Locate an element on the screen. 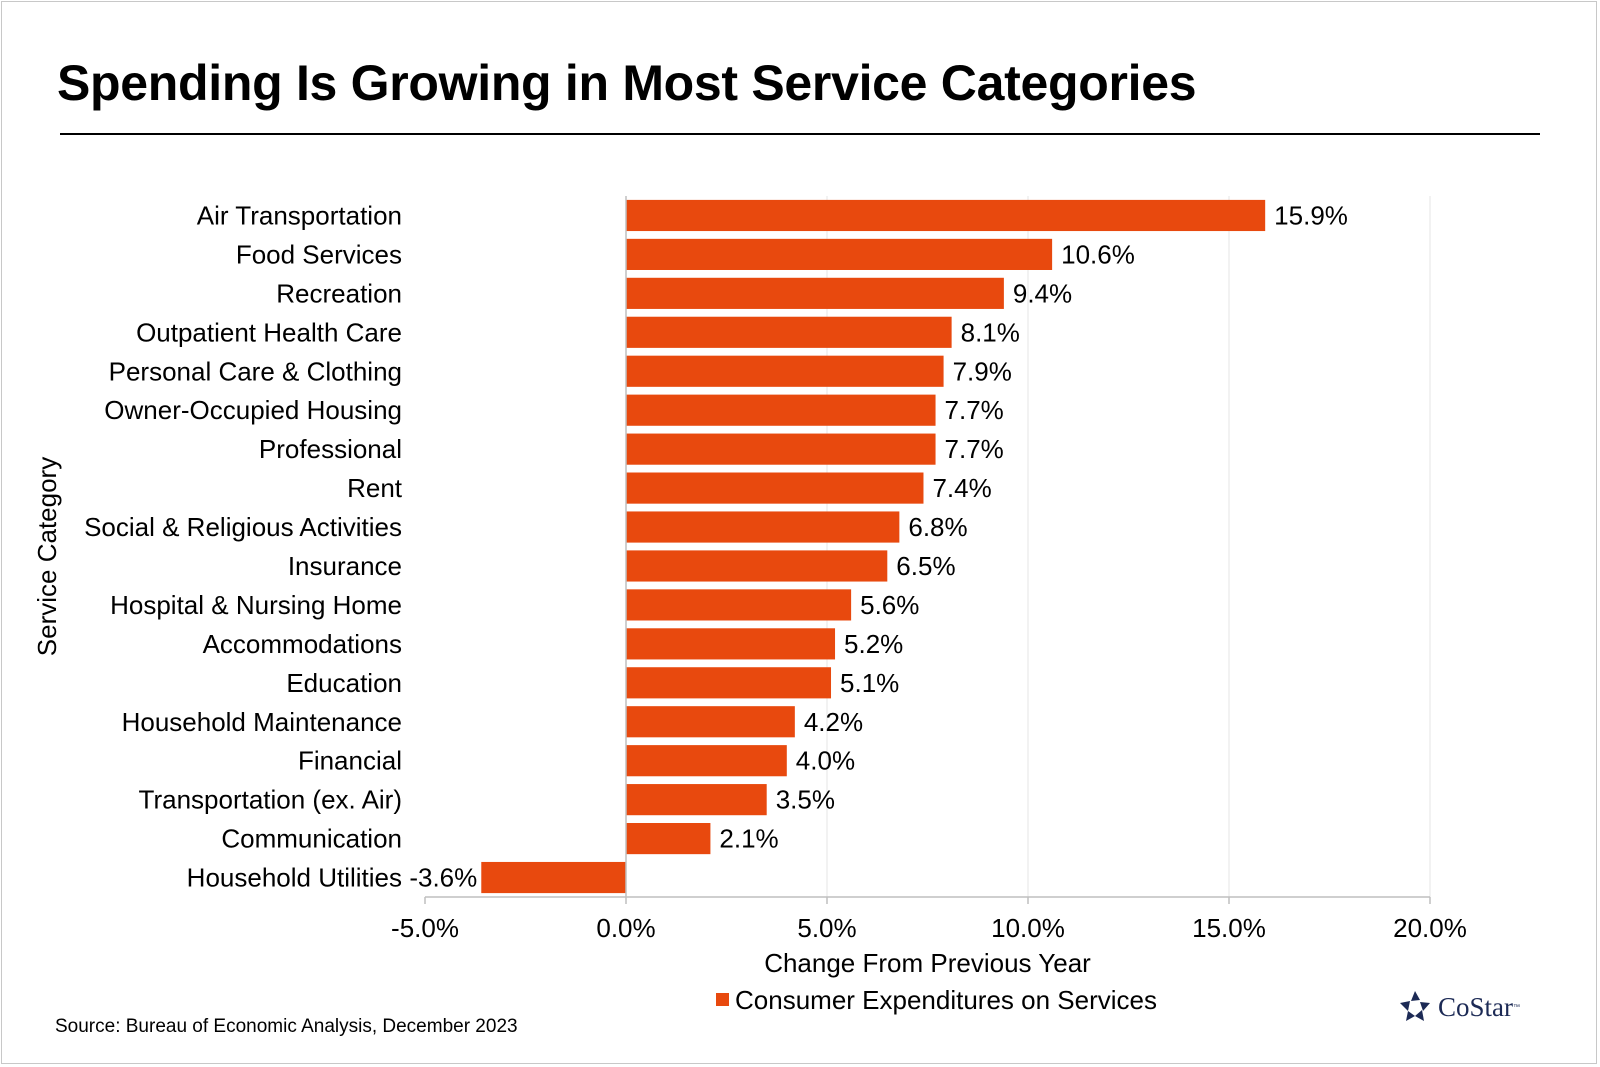  logo-wordmark: CoStar is located at coordinates (1476, 1006).